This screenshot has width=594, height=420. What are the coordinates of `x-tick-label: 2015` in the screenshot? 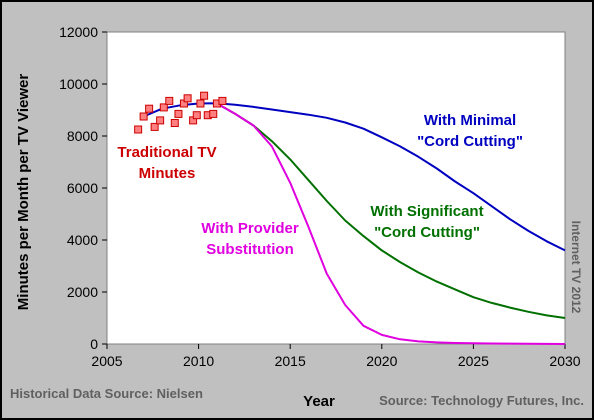 It's located at (290, 361).